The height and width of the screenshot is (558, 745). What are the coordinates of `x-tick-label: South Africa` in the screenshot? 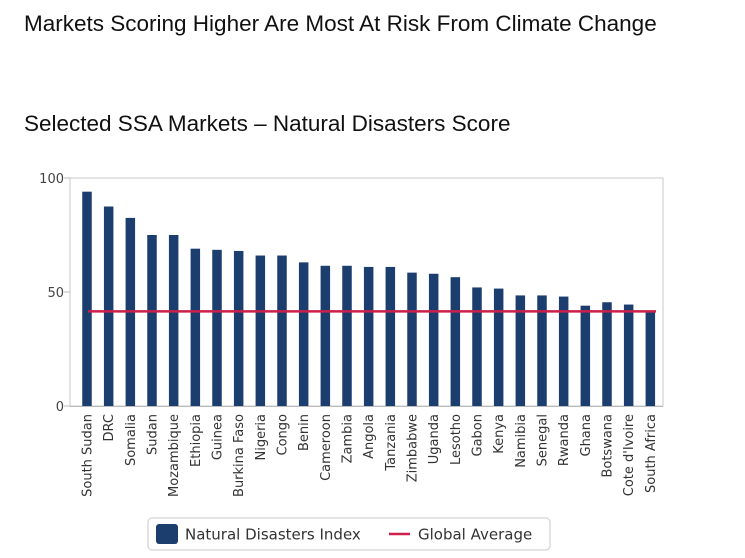 It's located at (651, 453).